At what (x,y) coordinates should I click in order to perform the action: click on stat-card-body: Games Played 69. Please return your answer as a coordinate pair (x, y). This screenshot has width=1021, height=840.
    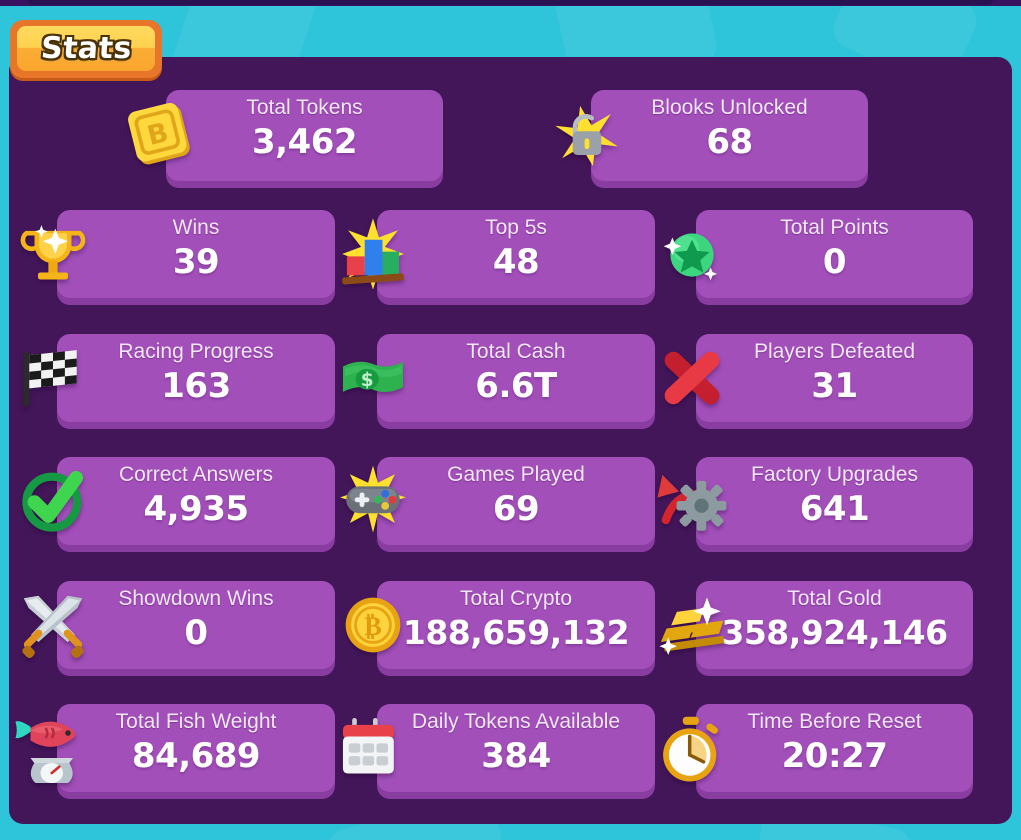
    Looking at the image, I should click on (516, 501).